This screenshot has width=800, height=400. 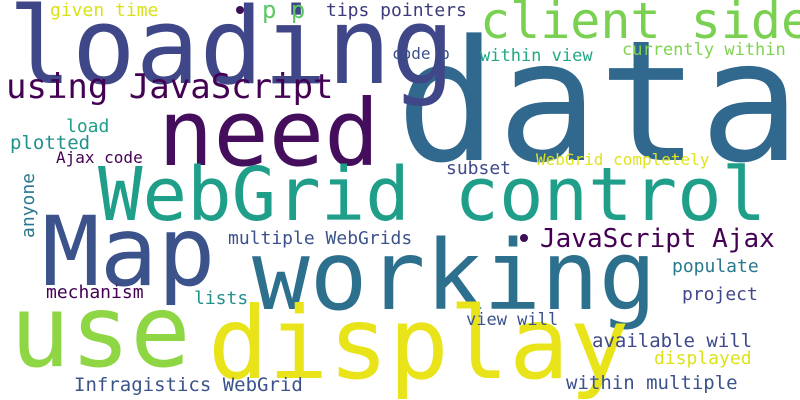 What do you see at coordinates (240, 10) in the screenshot?
I see `dot-top` at bounding box center [240, 10].